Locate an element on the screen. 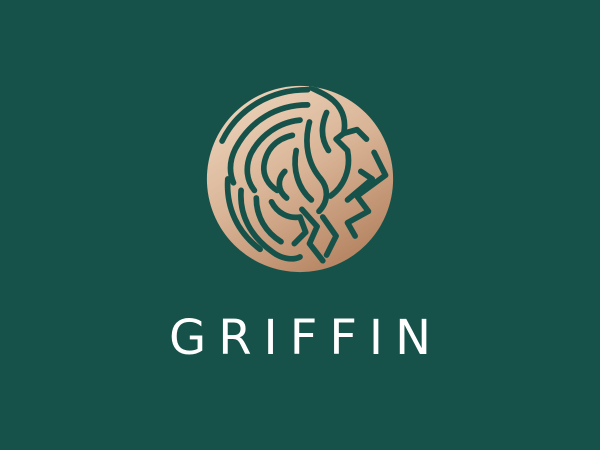  emblem-line-work is located at coordinates (304, 174).